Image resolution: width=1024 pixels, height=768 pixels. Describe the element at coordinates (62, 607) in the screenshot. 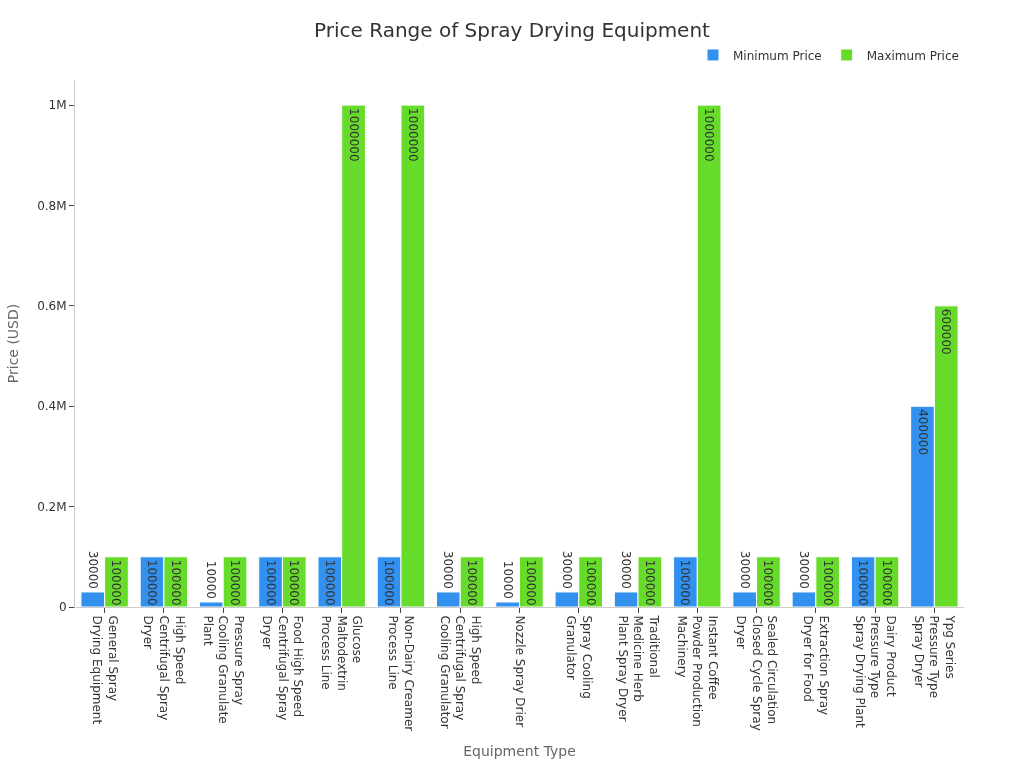

I see `y-tick-label: 0` at that location.